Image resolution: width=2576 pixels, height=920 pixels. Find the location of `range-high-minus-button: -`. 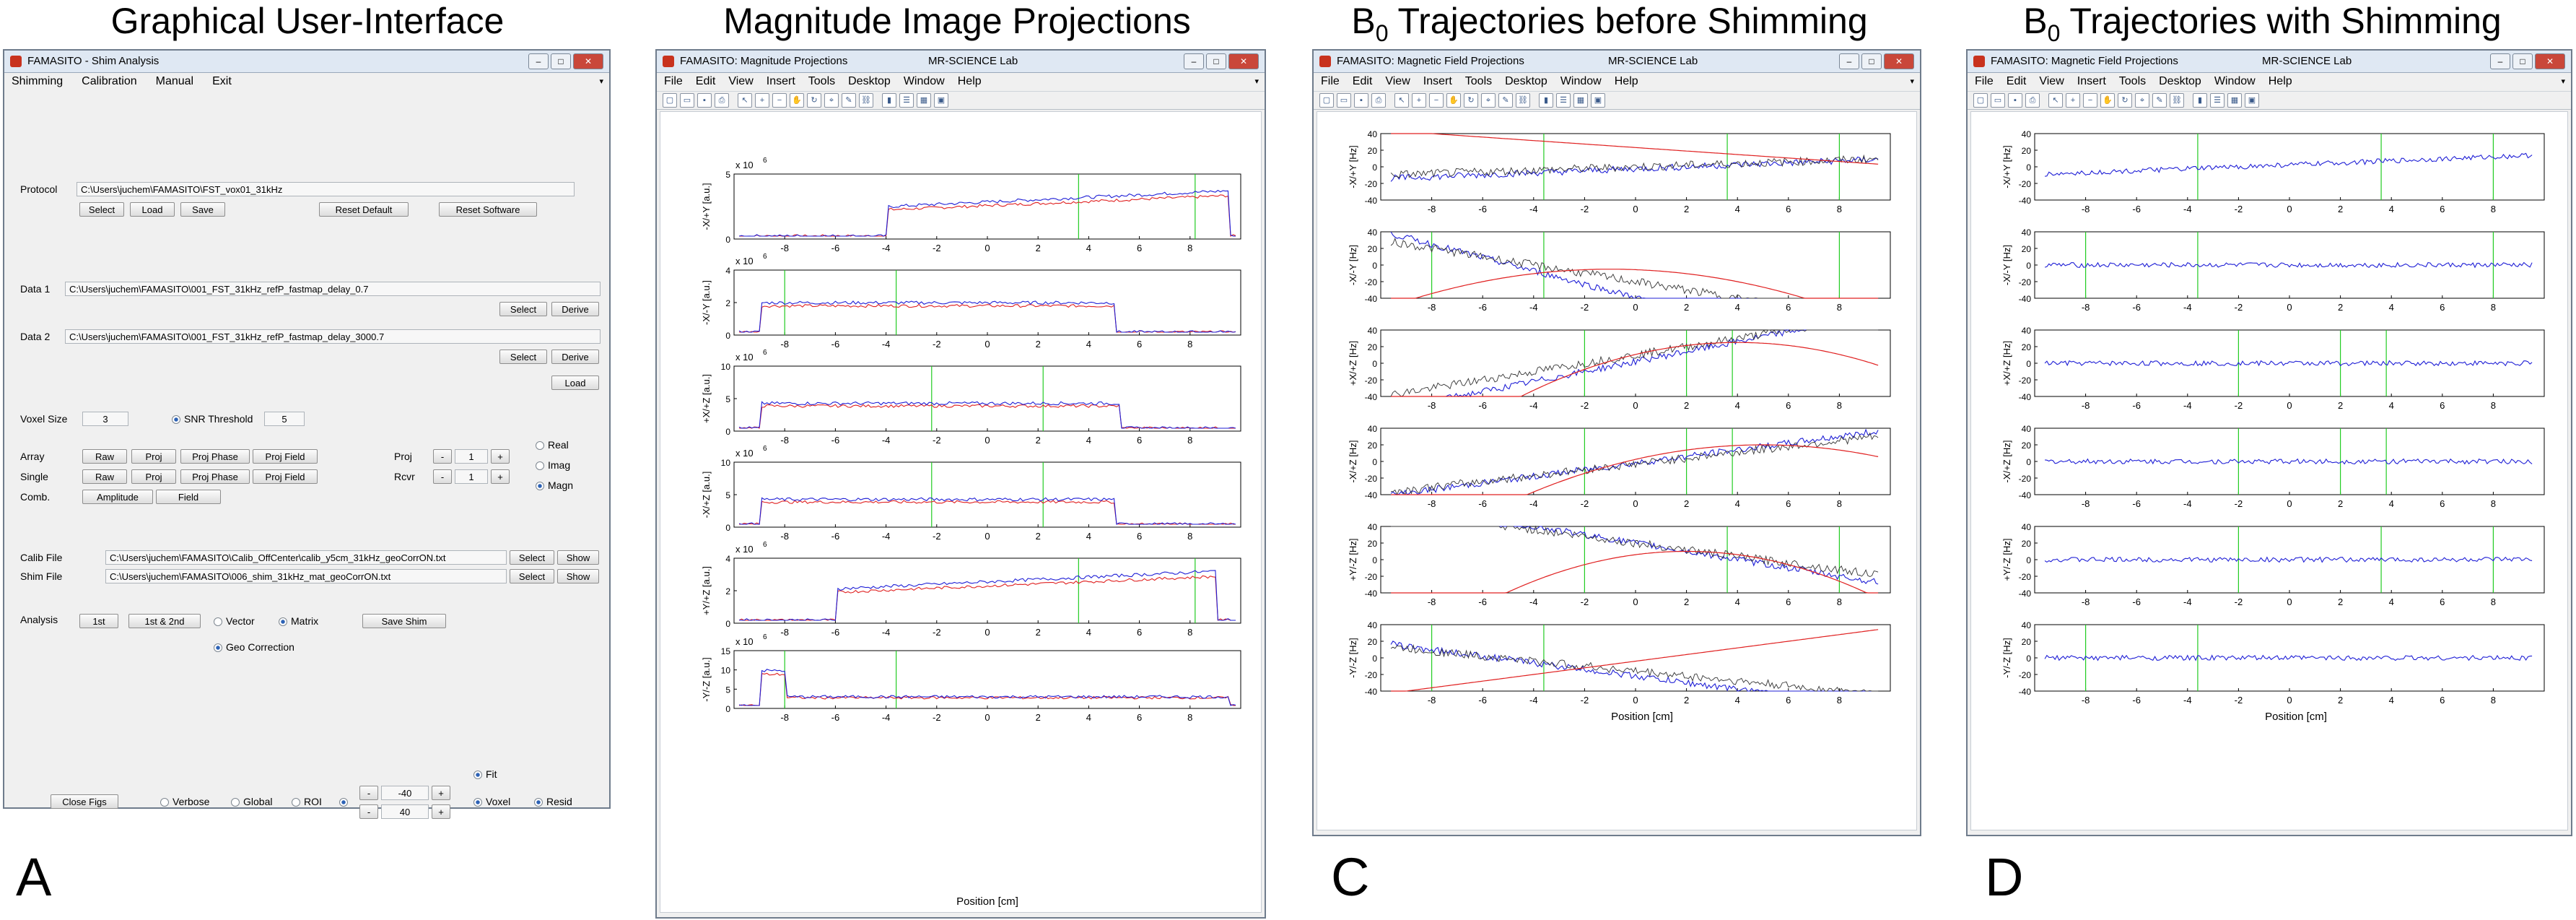

range-high-minus-button: - is located at coordinates (368, 812).